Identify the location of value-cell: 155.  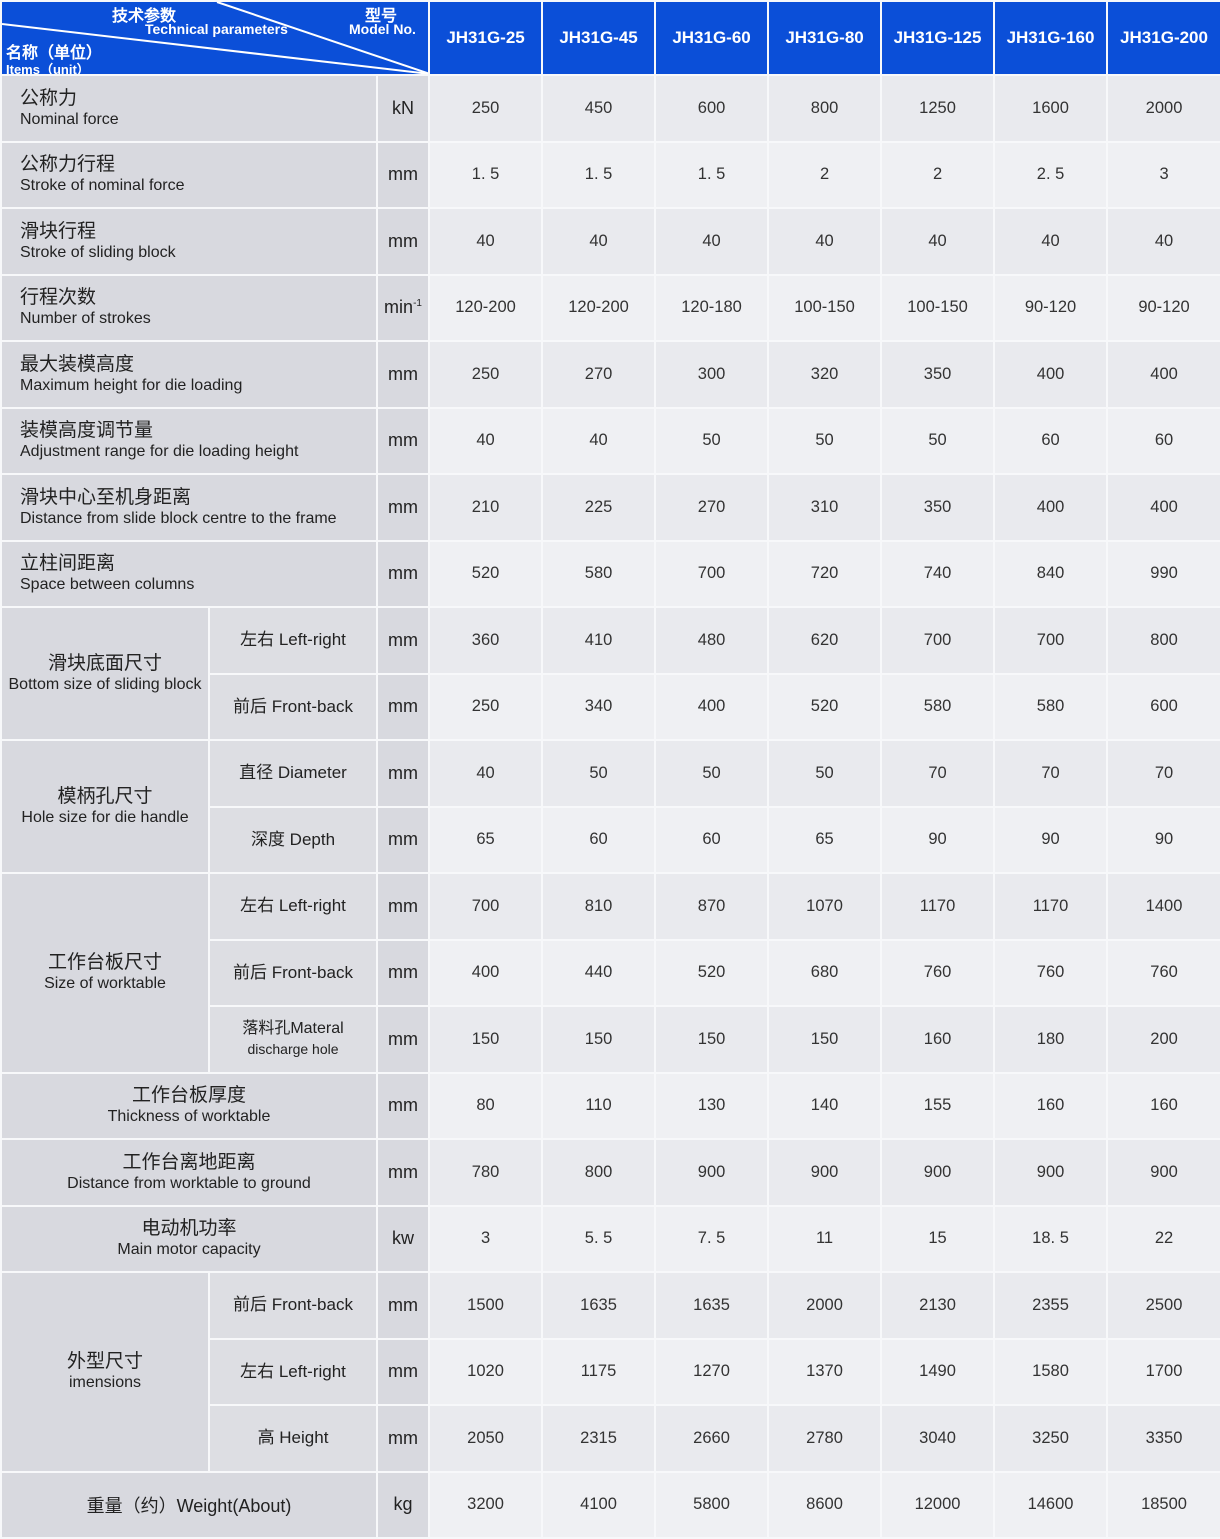
(938, 1105).